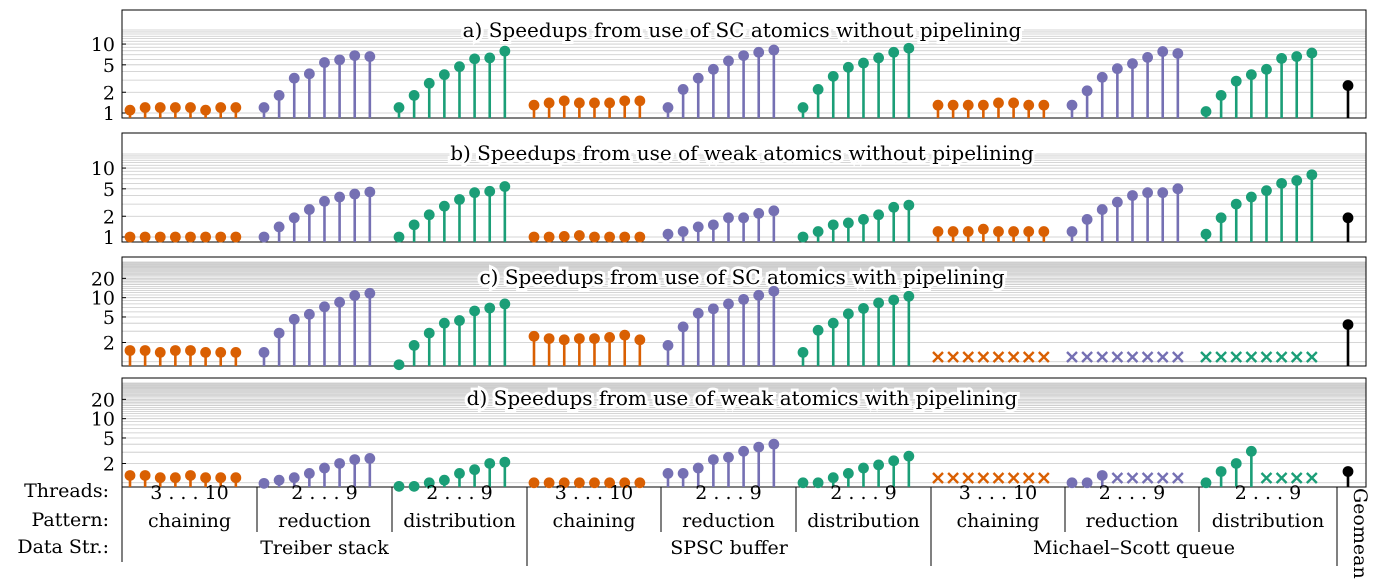  Describe the element at coordinates (189, 521) in the screenshot. I see `pattern-label: chaining` at that location.